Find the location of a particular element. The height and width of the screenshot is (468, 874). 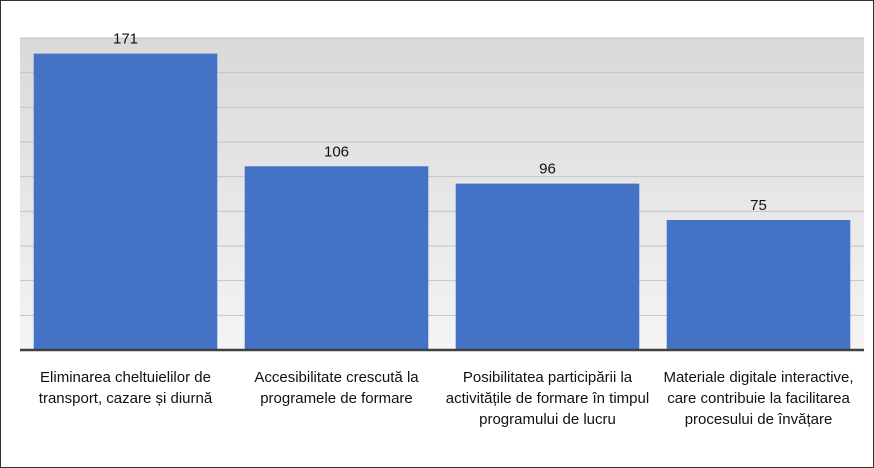

data-label: 171 is located at coordinates (125, 39).